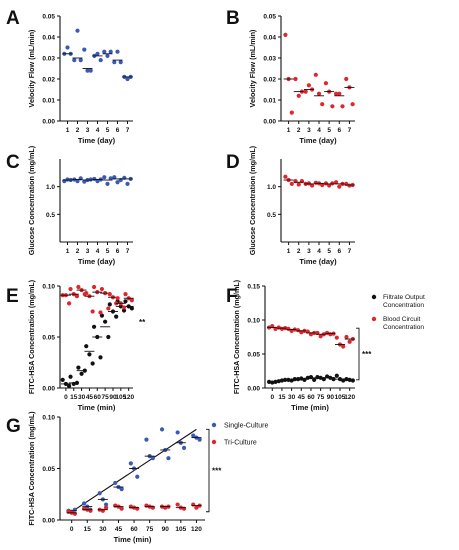  Describe the element at coordinates (331, 397) in the screenshot. I see `x-tick-label: 90` at that location.